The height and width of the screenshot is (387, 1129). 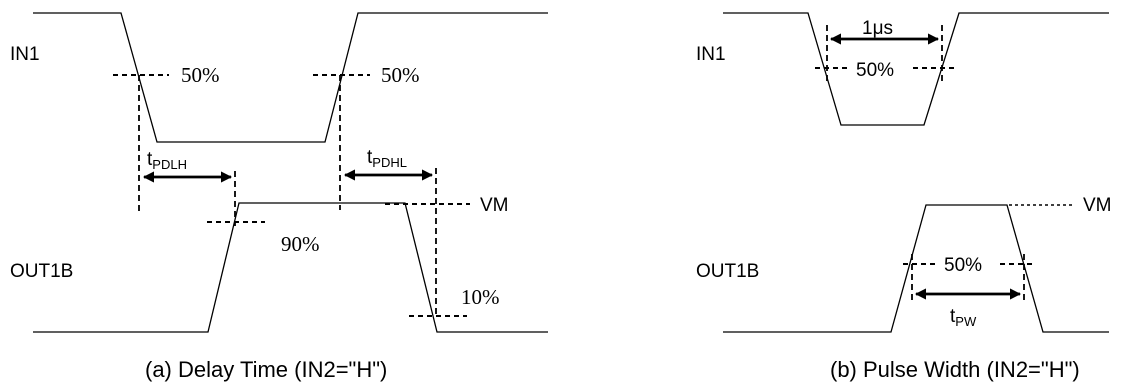 I want to click on in1-50-label: 50%, so click(x=875, y=70).